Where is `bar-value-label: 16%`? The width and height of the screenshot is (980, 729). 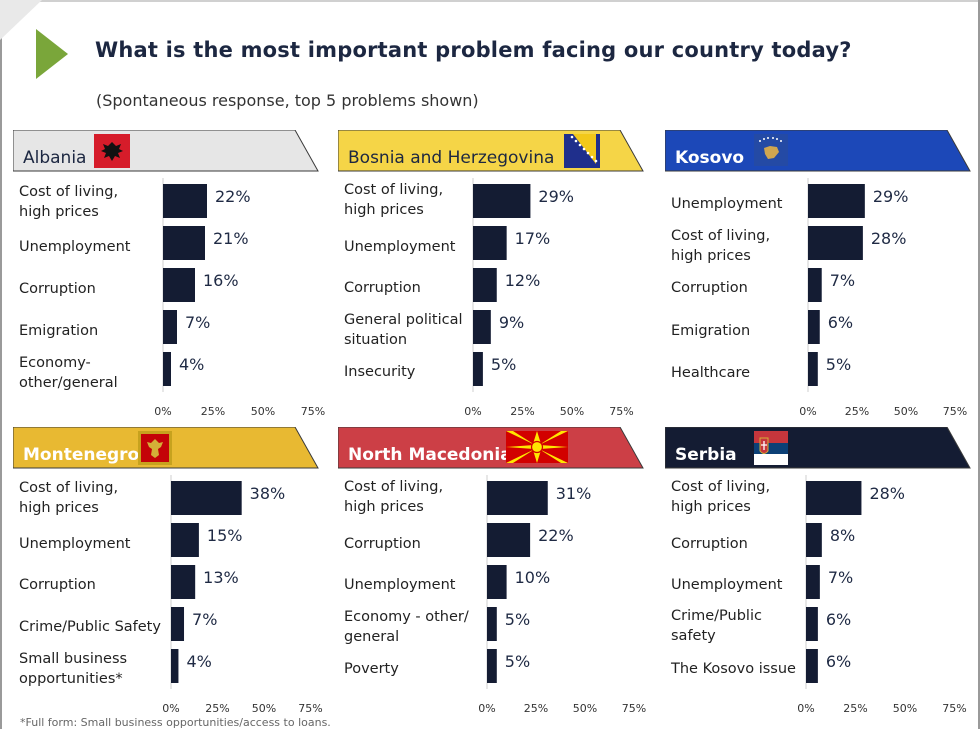
bar-value-label: 16% is located at coordinates (221, 280).